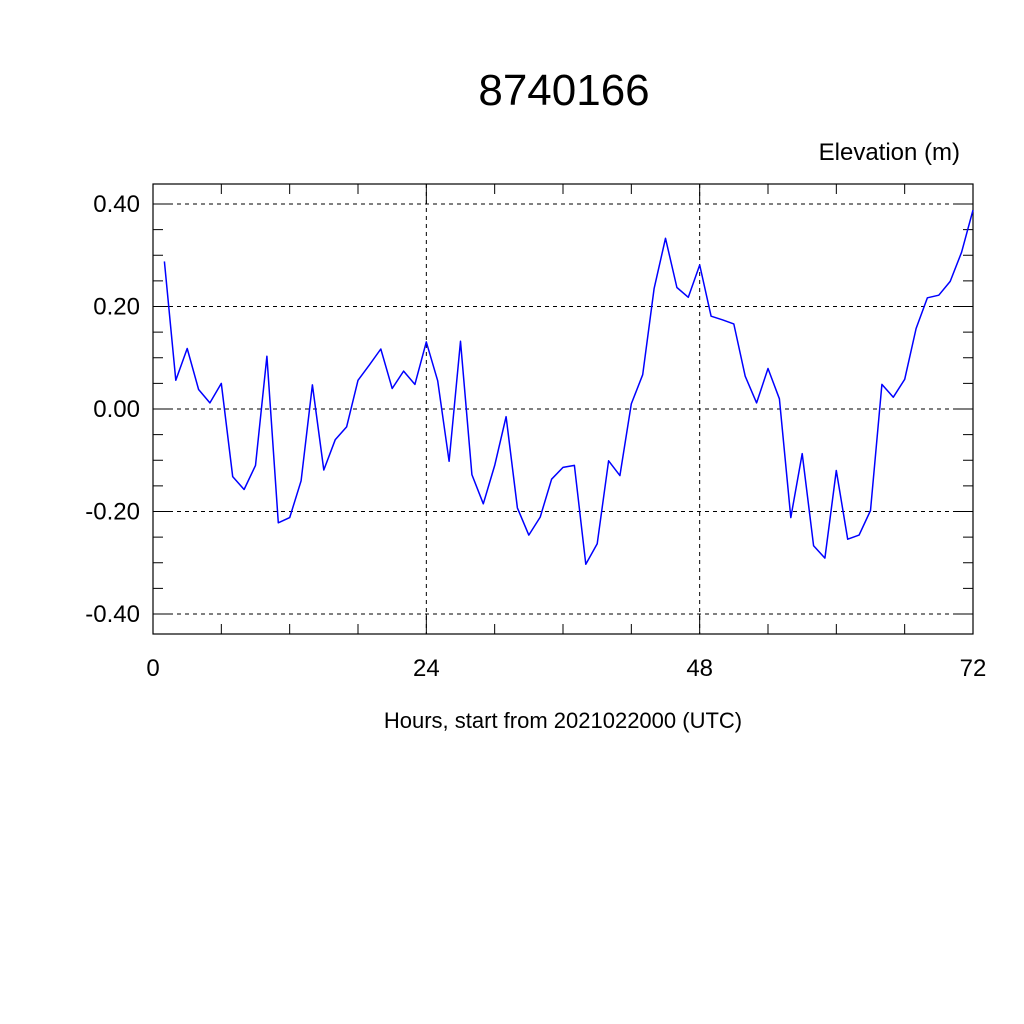  What do you see at coordinates (426, 668) in the screenshot?
I see `x-tick-label: 24` at bounding box center [426, 668].